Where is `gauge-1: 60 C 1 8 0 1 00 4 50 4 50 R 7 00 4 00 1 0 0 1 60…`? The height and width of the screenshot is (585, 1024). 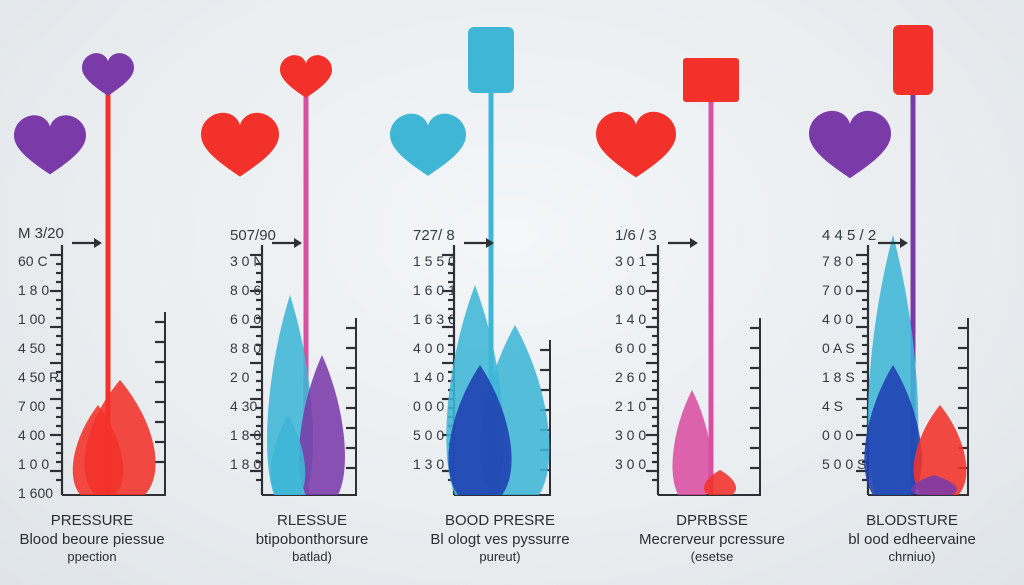
gauge-1: 60 C 1 8 0 1 00 4 50 4 50 R 7 00 4 00 1 0 0 1 60… is located at coordinates (90, 308).